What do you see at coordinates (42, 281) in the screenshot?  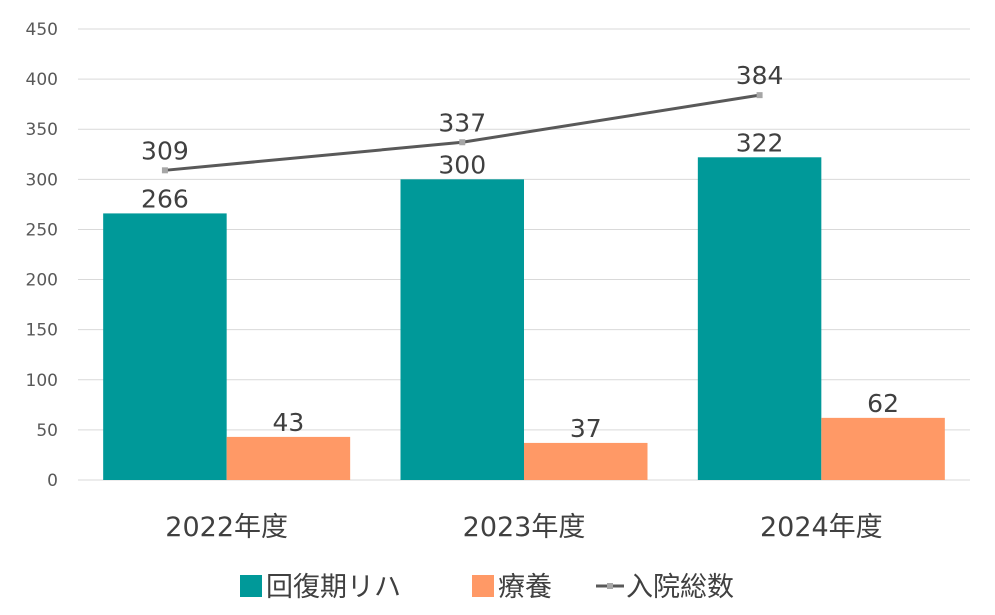 I see `y-tick-label: 200` at bounding box center [42, 281].